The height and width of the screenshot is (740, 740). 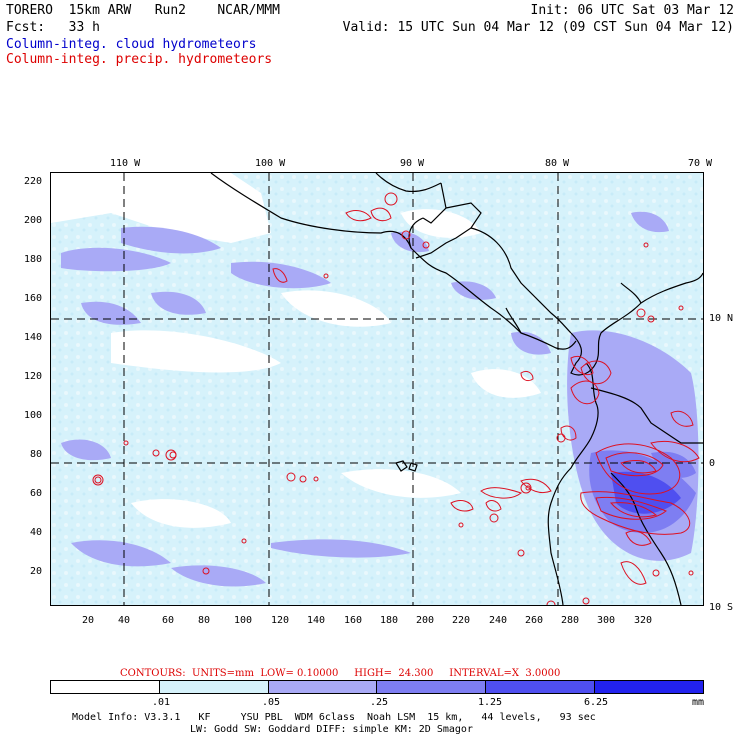 I want to click on y-tick-label: 160, so click(x=33, y=298).